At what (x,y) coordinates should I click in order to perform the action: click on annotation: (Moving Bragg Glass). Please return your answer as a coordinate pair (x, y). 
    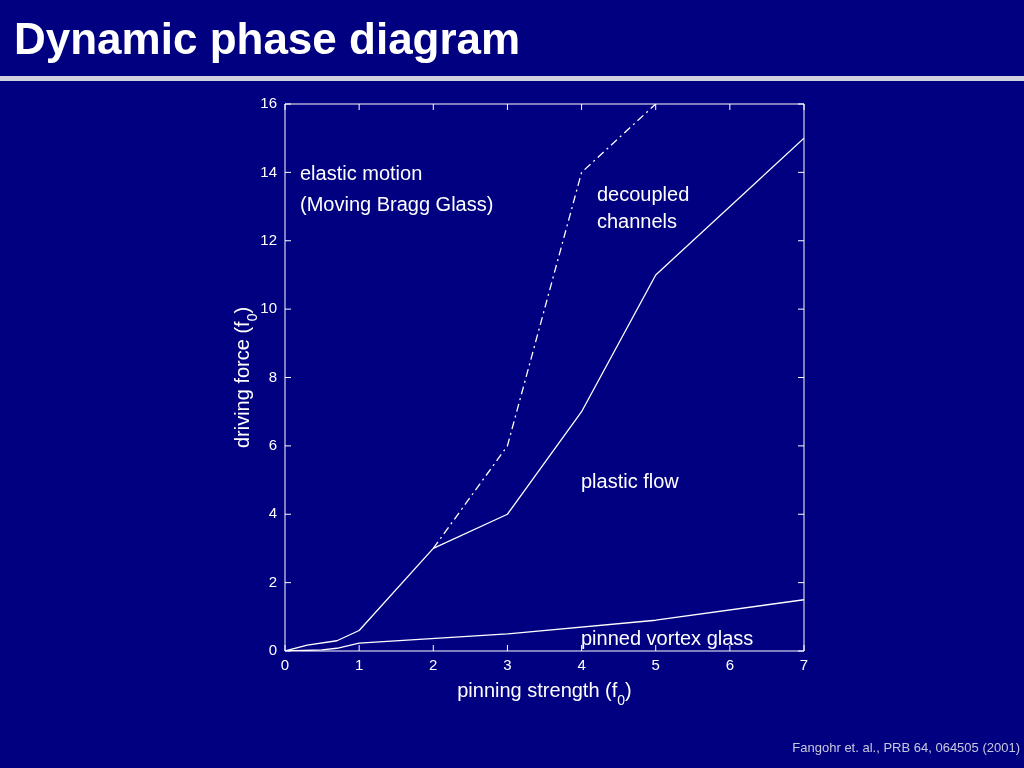
    Looking at the image, I should click on (397, 204).